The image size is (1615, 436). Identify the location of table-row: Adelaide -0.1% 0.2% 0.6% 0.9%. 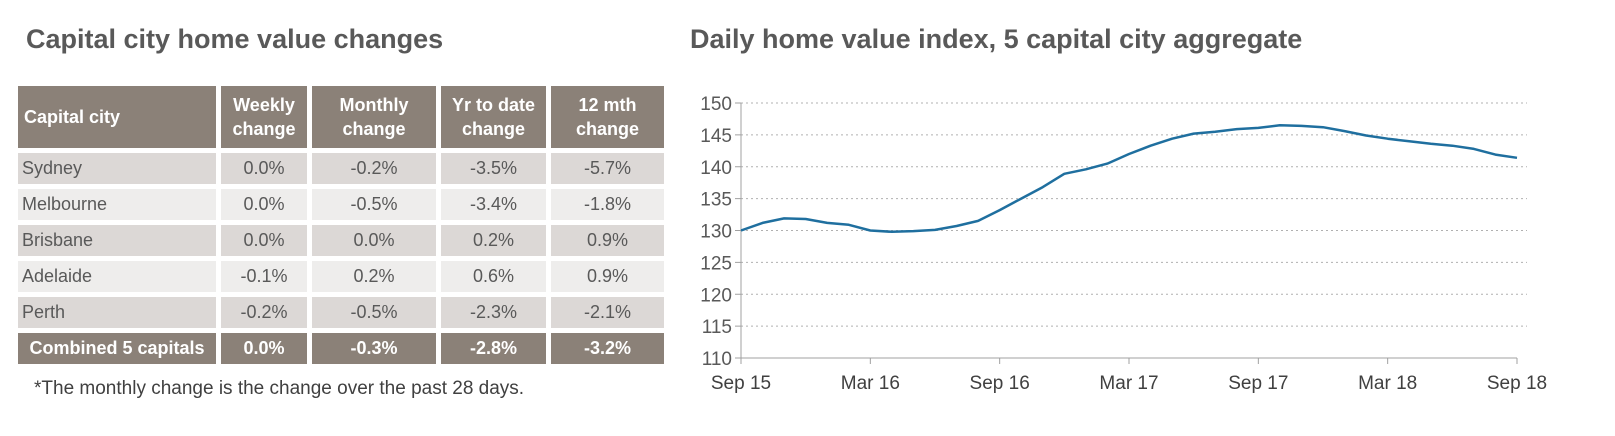
(341, 276).